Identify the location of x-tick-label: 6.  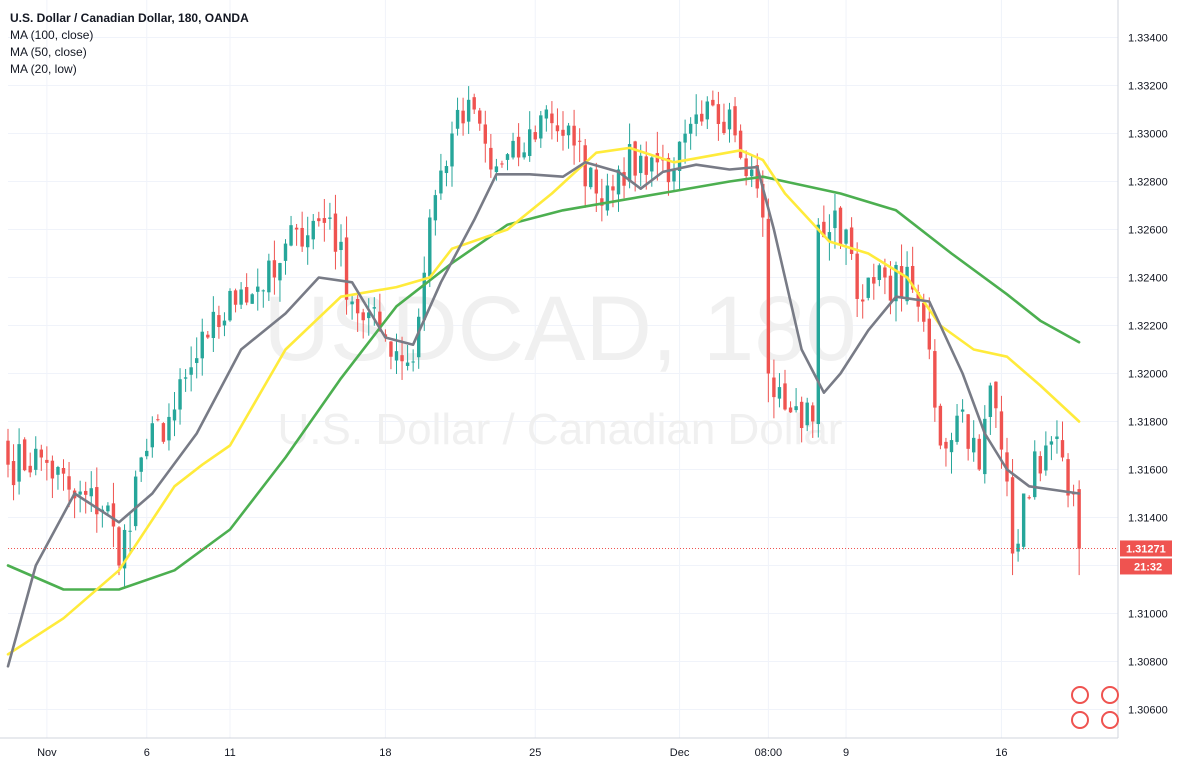
(147, 753).